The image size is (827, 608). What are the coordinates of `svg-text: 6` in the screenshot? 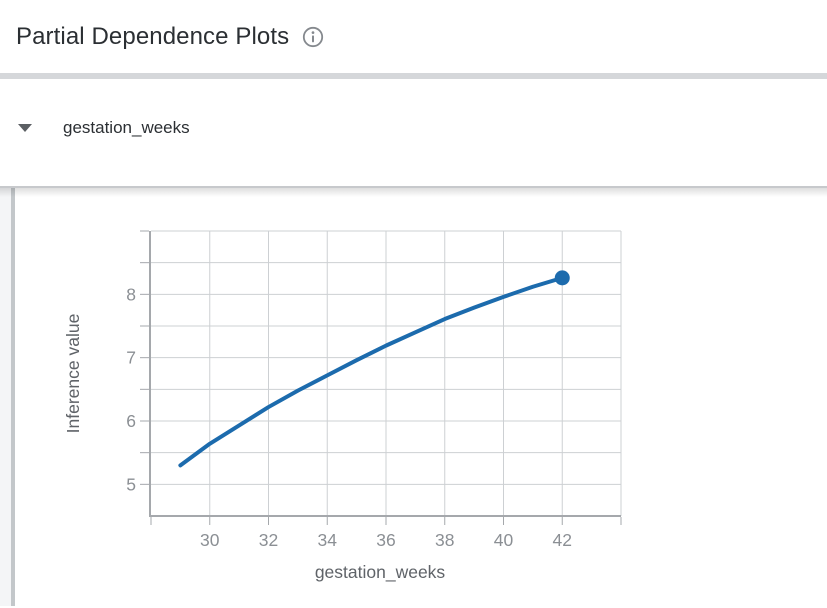 It's located at (131, 421).